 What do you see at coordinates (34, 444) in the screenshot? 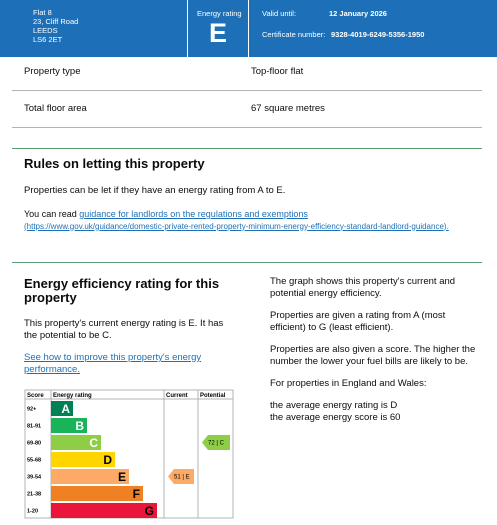
I see `band-score: 69-80` at bounding box center [34, 444].